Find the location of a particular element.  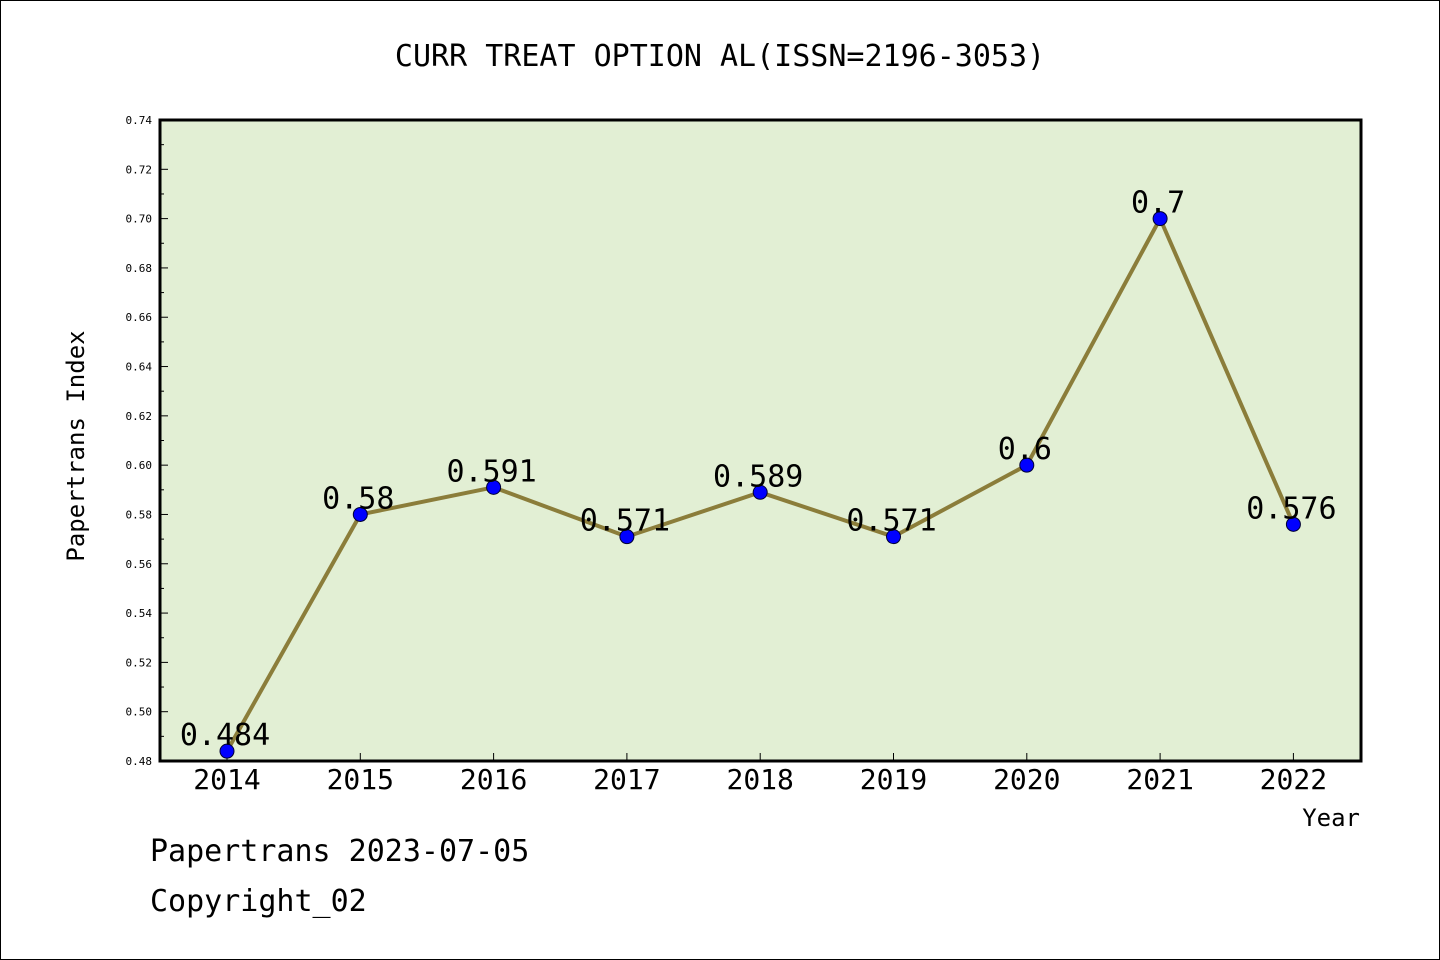

y-tick-label: 0.74 is located at coordinates (139, 120).